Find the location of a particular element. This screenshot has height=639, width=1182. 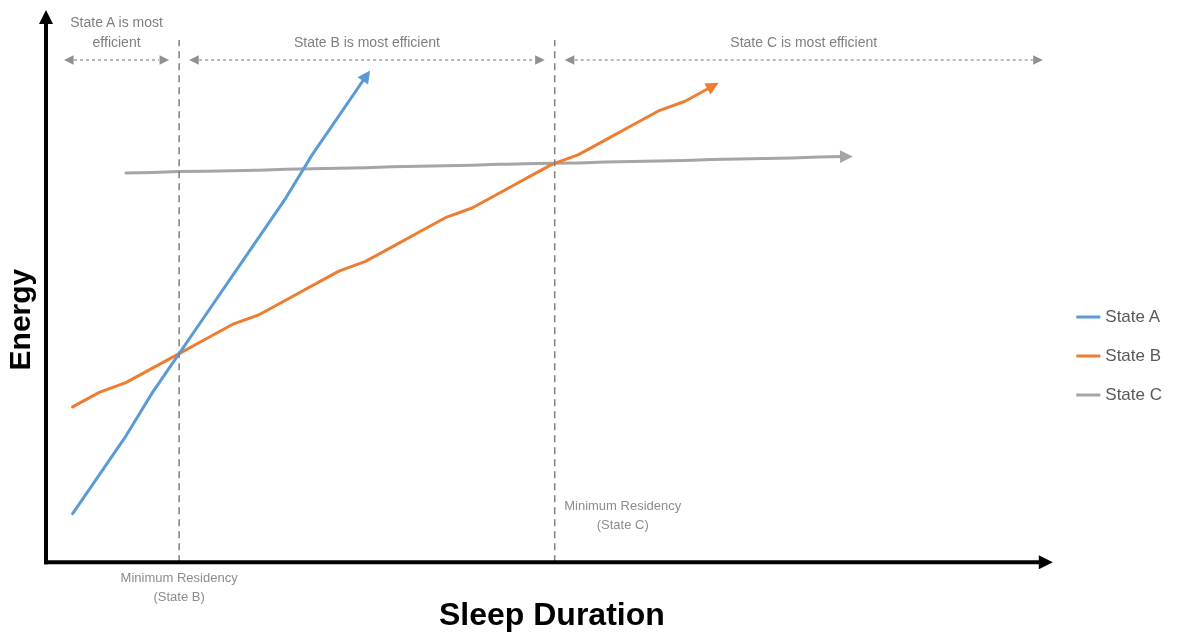

legend-label: State A is located at coordinates (1133, 316).